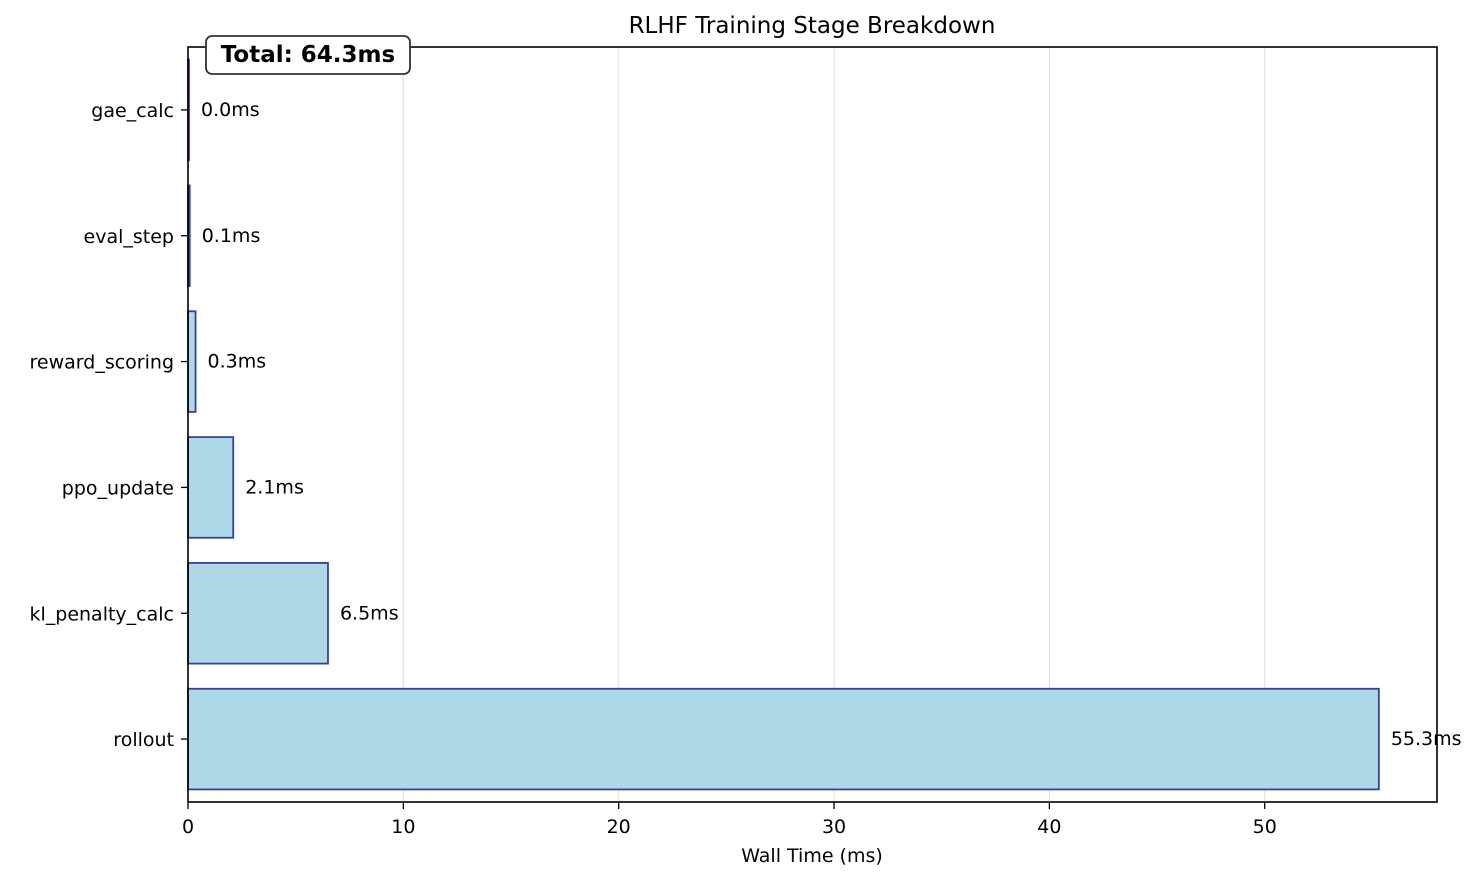 Image resolution: width=1482 pixels, height=881 pixels. What do you see at coordinates (729, 820) in the screenshot?
I see `x-axis-ticks: 0 10 20 30 40 50` at bounding box center [729, 820].